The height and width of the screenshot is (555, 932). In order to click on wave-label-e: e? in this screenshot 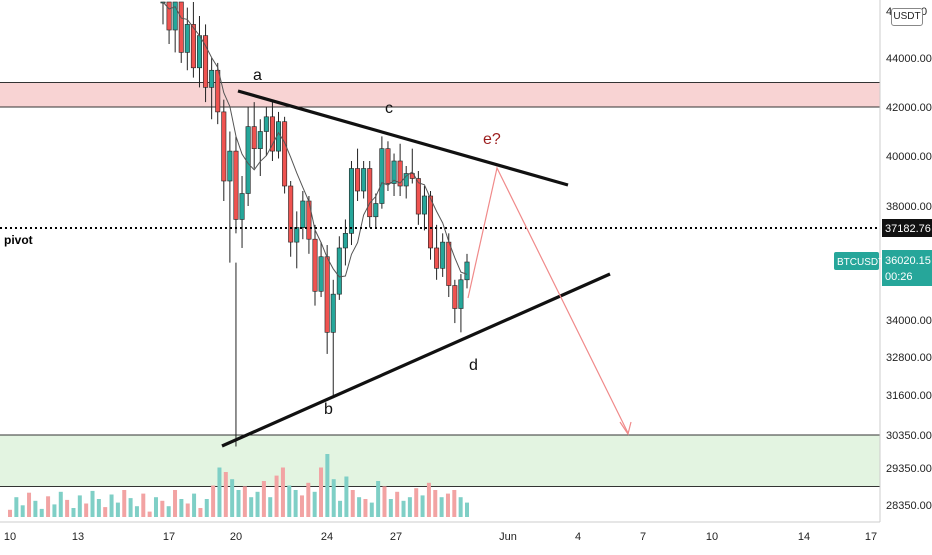, I will do `click(492, 139)`.